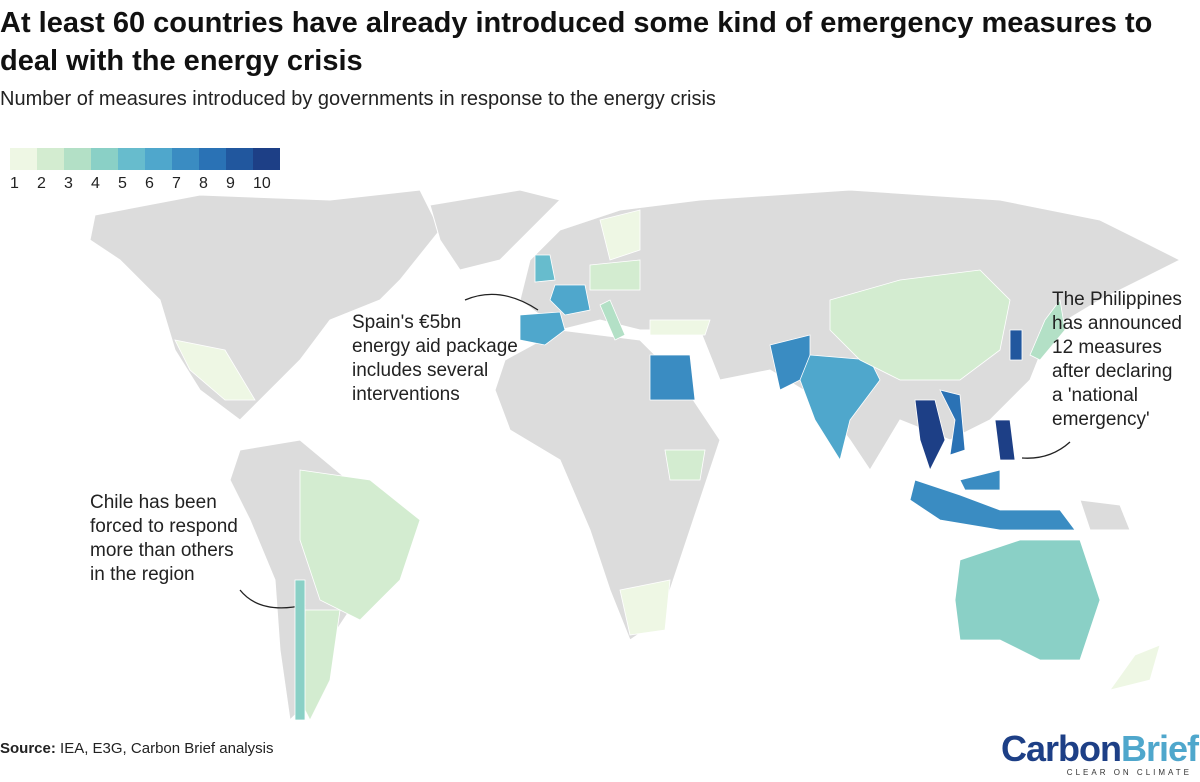  What do you see at coordinates (153, 502) in the screenshot?
I see `annotation: Chile has been` at bounding box center [153, 502].